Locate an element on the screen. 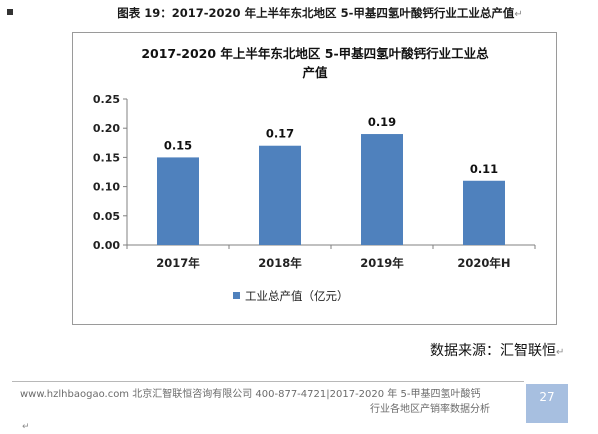 The image size is (598, 434). data-label: 0.15 is located at coordinates (178, 145).